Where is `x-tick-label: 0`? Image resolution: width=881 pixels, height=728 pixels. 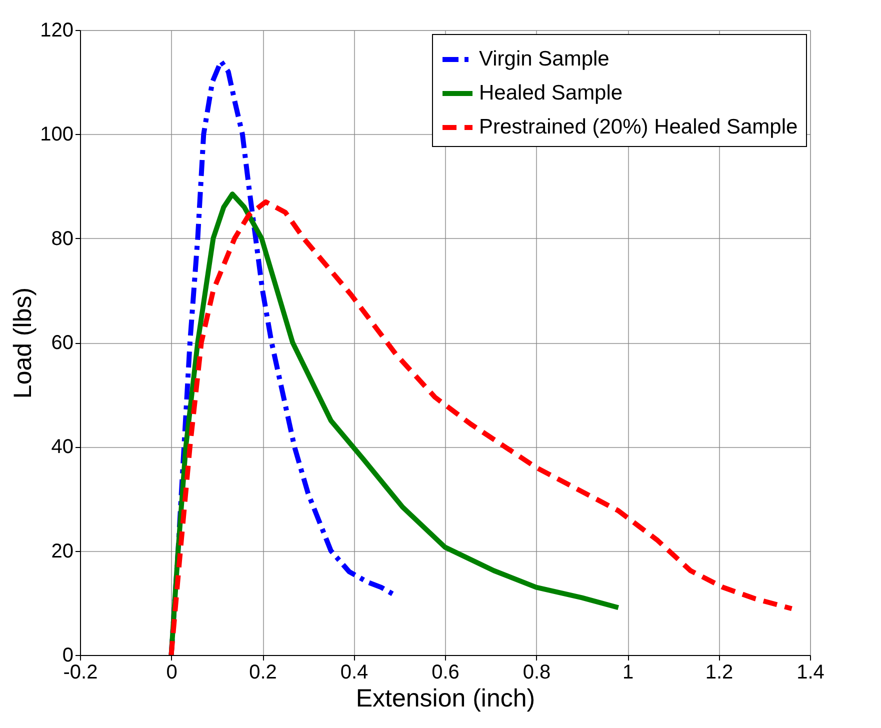
x-tick-label: 0 is located at coordinates (172, 673).